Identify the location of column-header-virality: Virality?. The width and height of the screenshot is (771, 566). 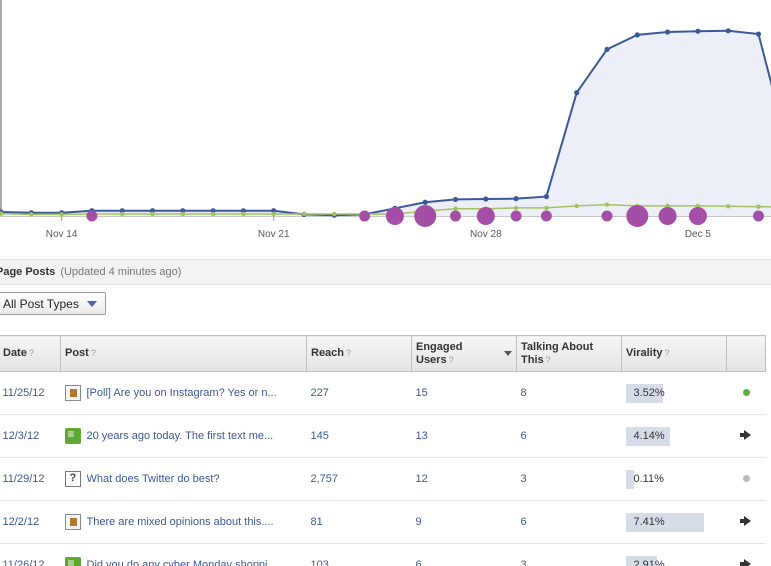
(674, 353).